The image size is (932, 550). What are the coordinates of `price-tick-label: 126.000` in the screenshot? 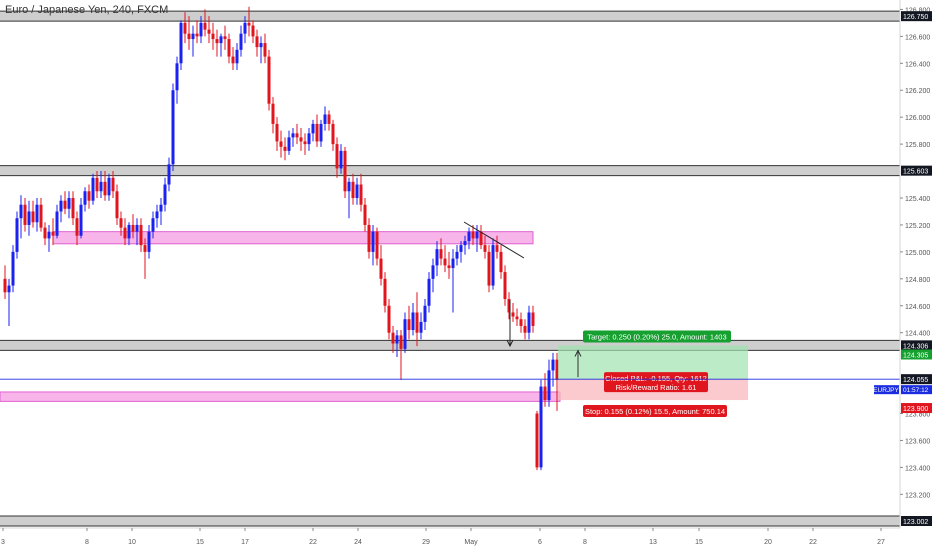 It's located at (917, 118).